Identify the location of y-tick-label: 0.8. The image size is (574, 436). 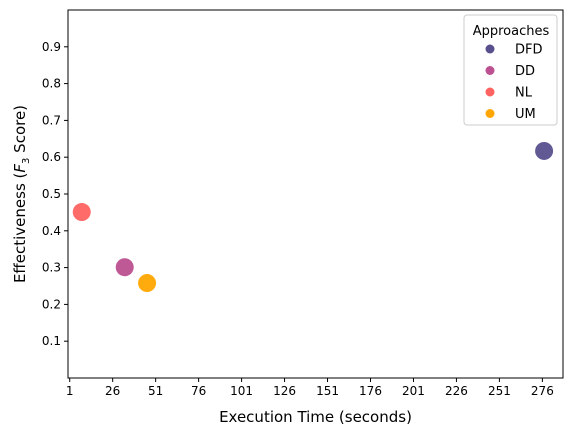
(51, 84).